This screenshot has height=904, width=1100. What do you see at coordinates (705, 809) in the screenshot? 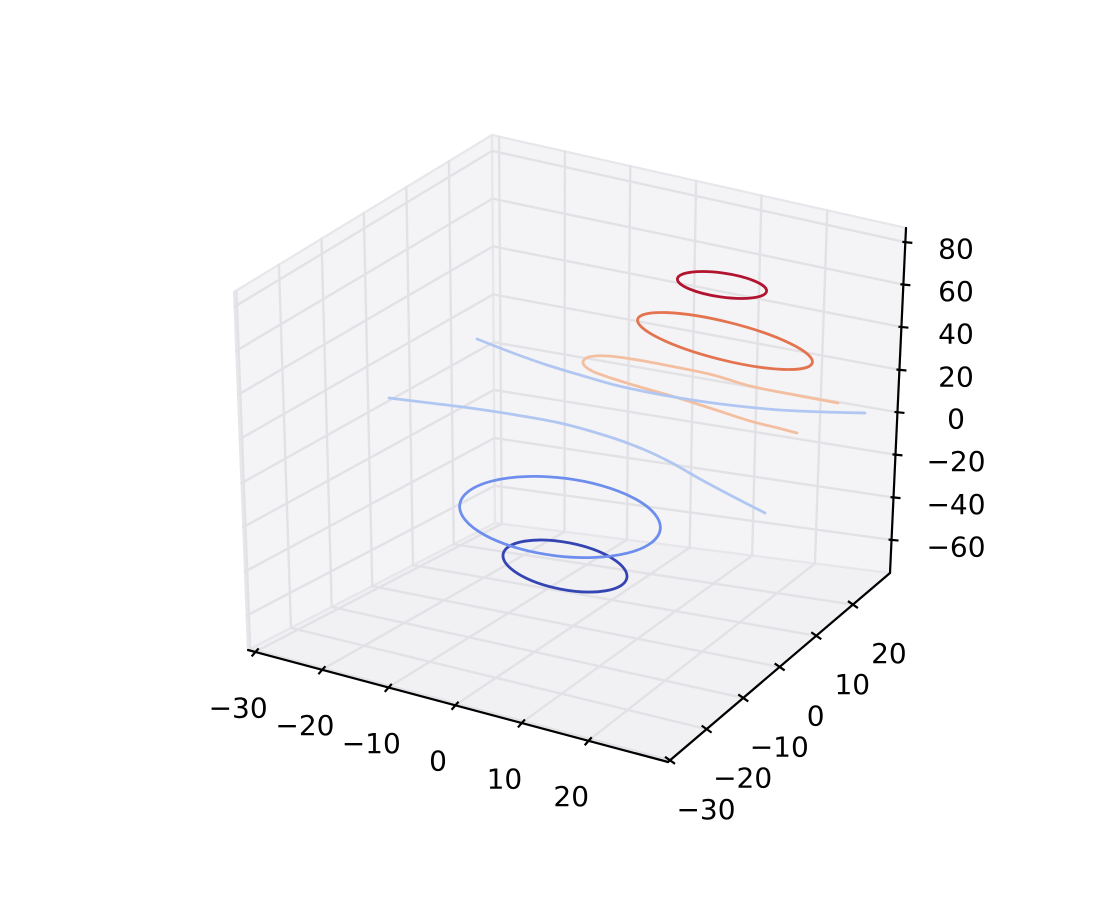
I see `y-tick-label: −30` at bounding box center [705, 809].